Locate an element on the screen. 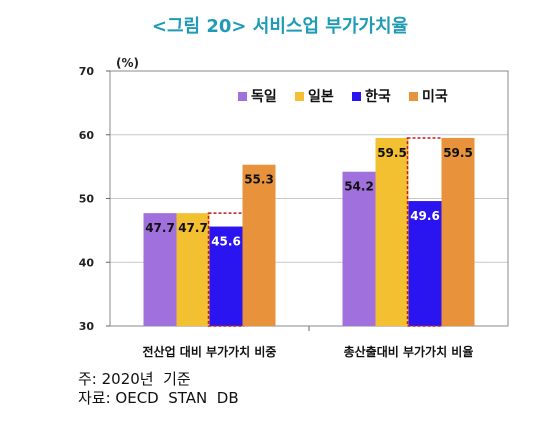 The width and height of the screenshot is (560, 433). legend-label: 한국 is located at coordinates (378, 97).